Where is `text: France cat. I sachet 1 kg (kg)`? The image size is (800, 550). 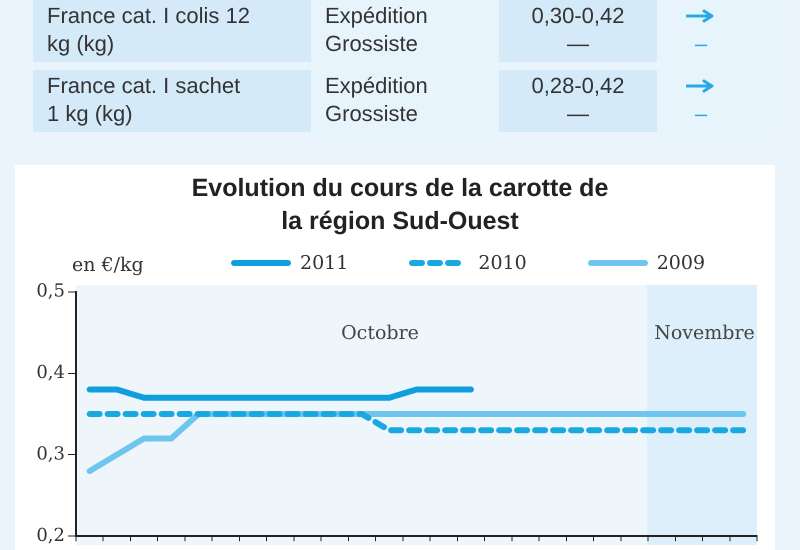
text: France cat. I sachet 1 kg (kg) is located at coordinates (172, 101).